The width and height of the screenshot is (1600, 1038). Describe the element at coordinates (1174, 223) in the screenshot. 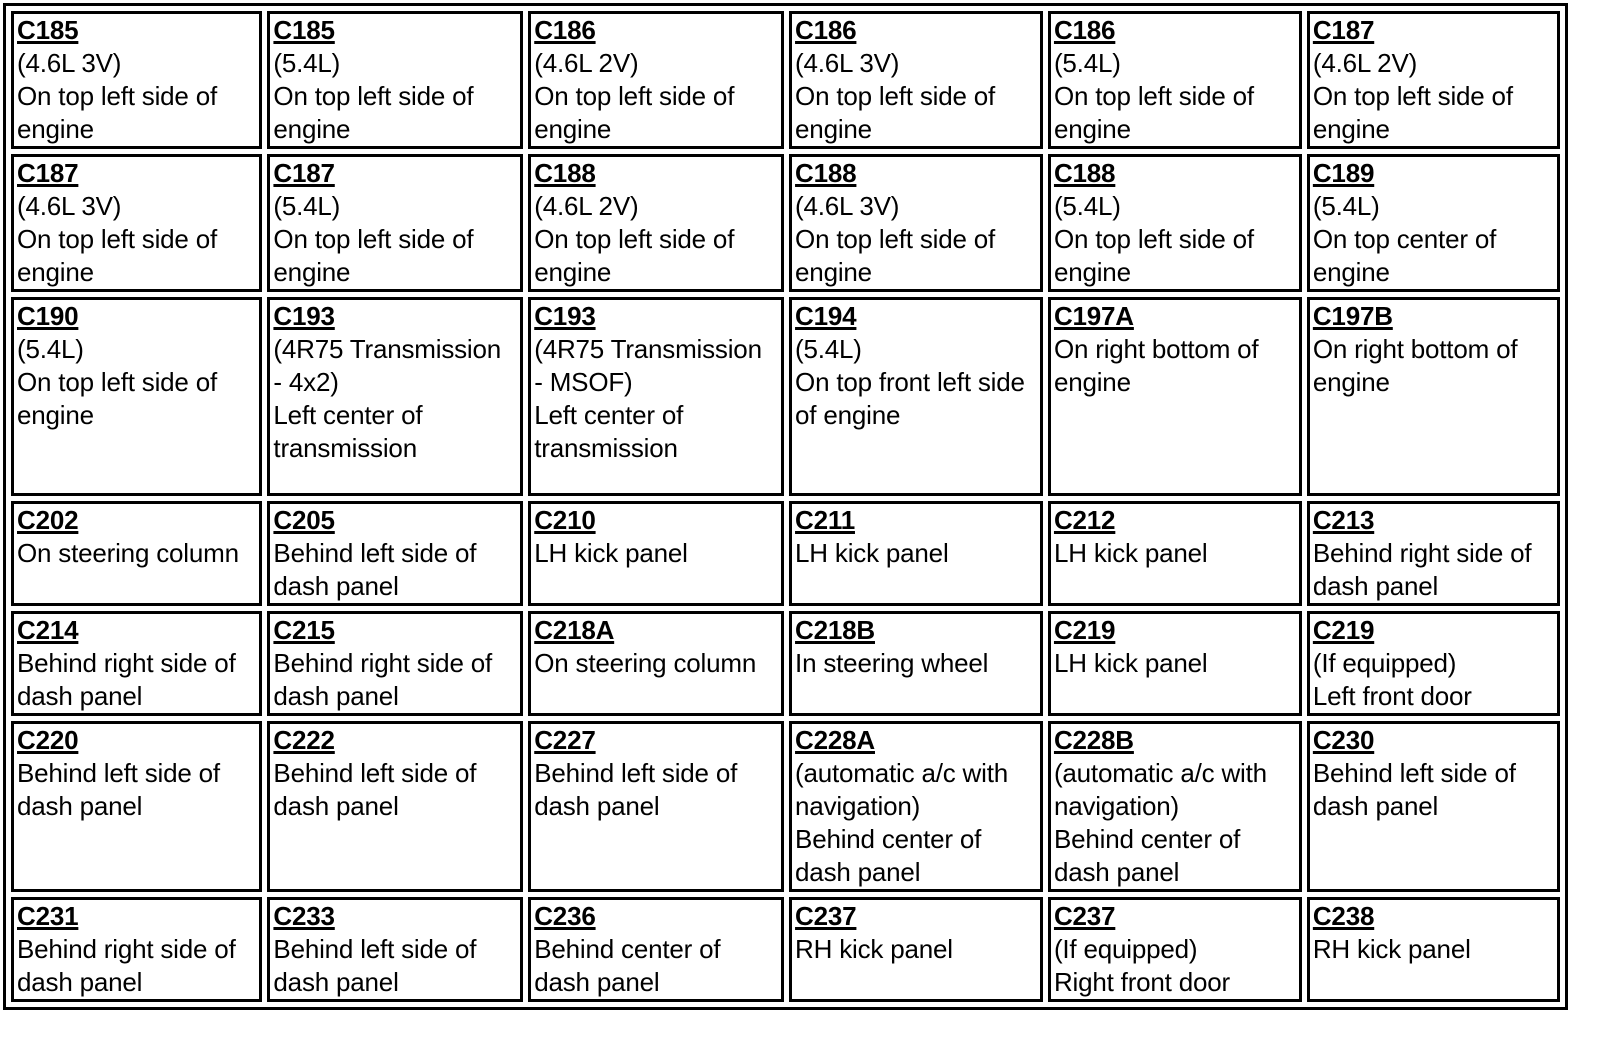

I see `connector-cell: C188 (5.4L) On top left side of engine` at that location.